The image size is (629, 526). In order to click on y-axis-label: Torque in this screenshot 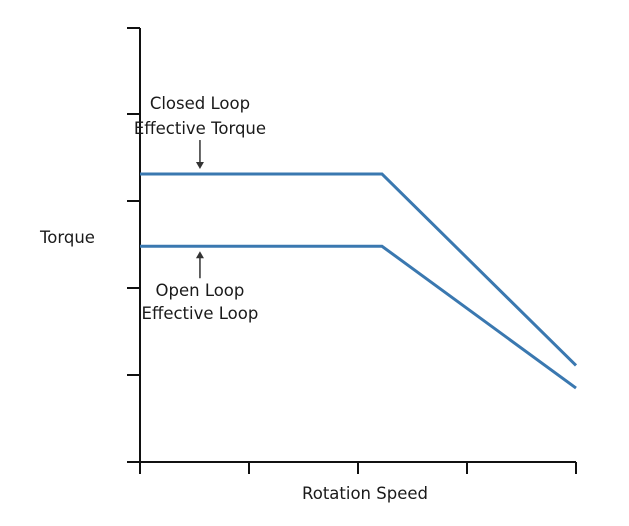, I will do `click(67, 237)`.